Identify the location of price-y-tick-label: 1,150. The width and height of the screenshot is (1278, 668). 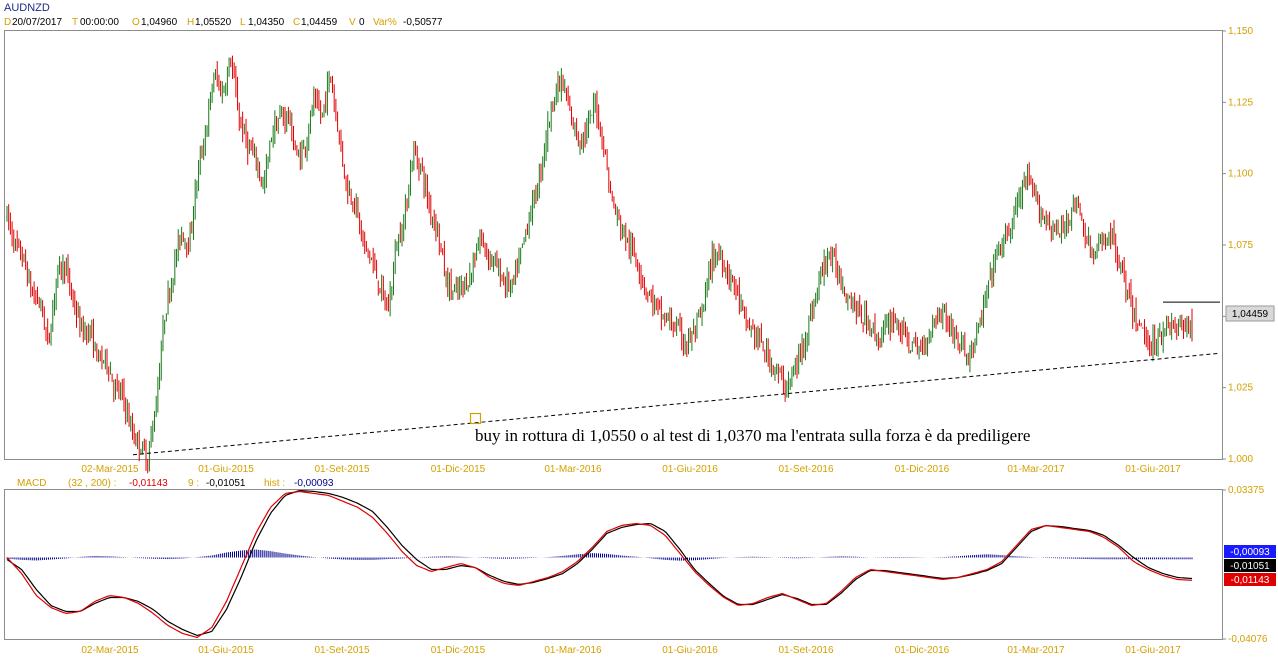
(1240, 31).